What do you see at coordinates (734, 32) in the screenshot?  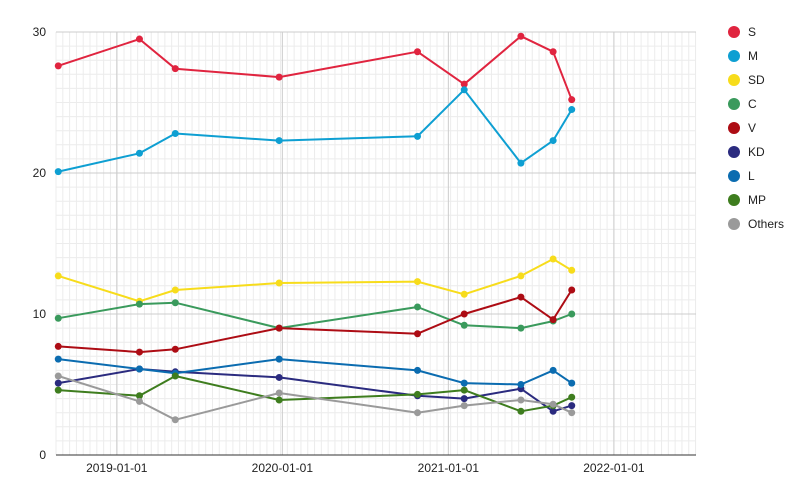 I see `legend-marker-s` at bounding box center [734, 32].